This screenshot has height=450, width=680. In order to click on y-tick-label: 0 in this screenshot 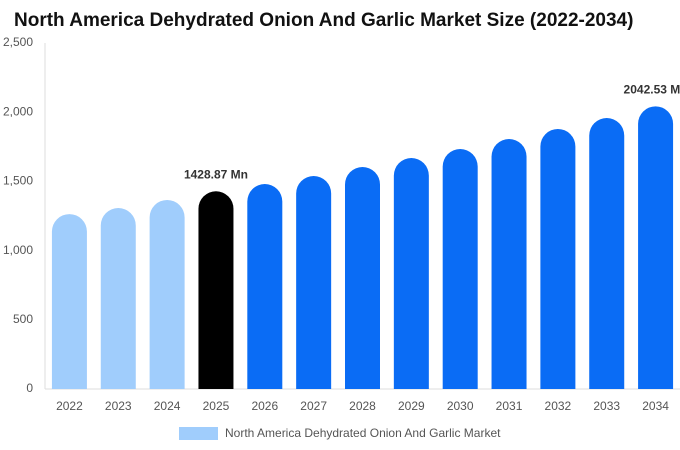, I will do `click(29, 388)`.